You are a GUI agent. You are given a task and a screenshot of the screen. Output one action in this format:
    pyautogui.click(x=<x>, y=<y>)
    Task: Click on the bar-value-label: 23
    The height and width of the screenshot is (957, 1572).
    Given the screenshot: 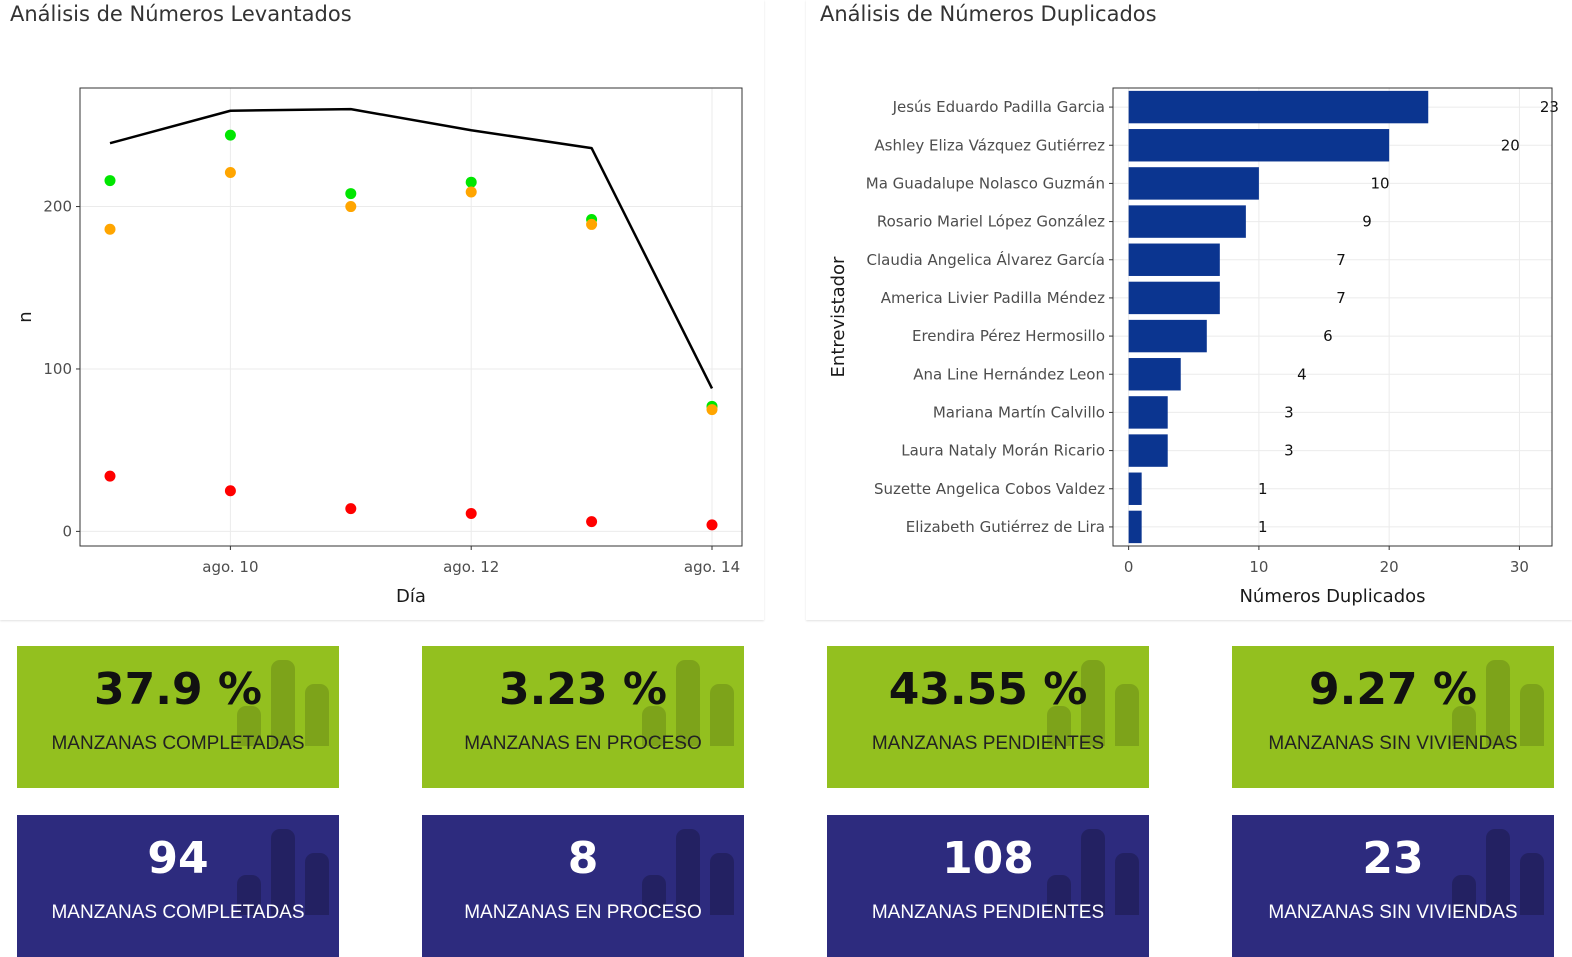 What is the action you would take?
    pyautogui.click(x=1549, y=107)
    